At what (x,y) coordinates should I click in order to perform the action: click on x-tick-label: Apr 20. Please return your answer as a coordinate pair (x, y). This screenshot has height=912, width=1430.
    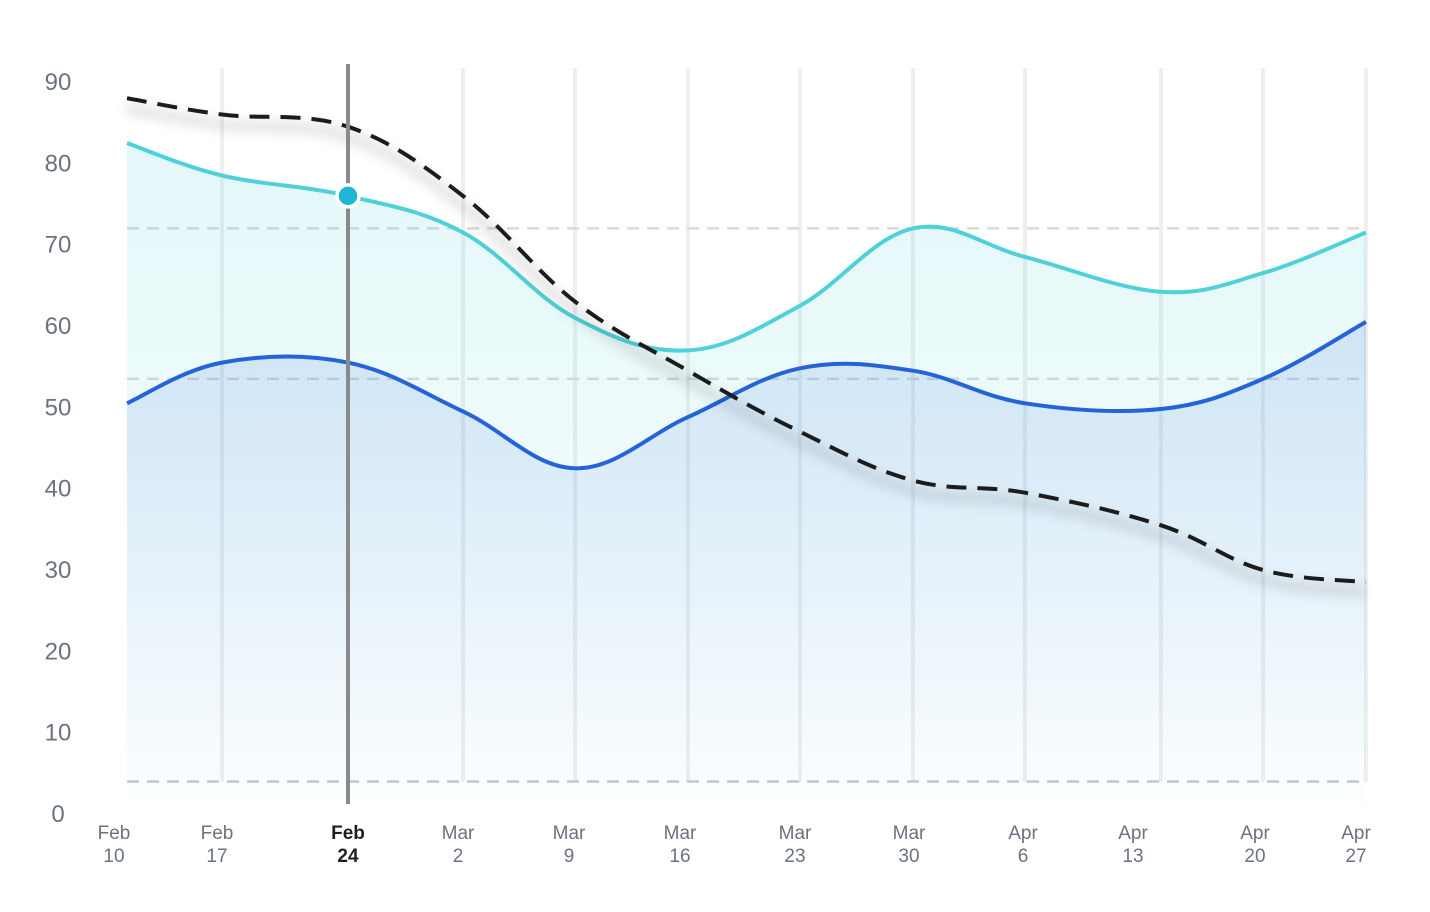
    Looking at the image, I should click on (1255, 845).